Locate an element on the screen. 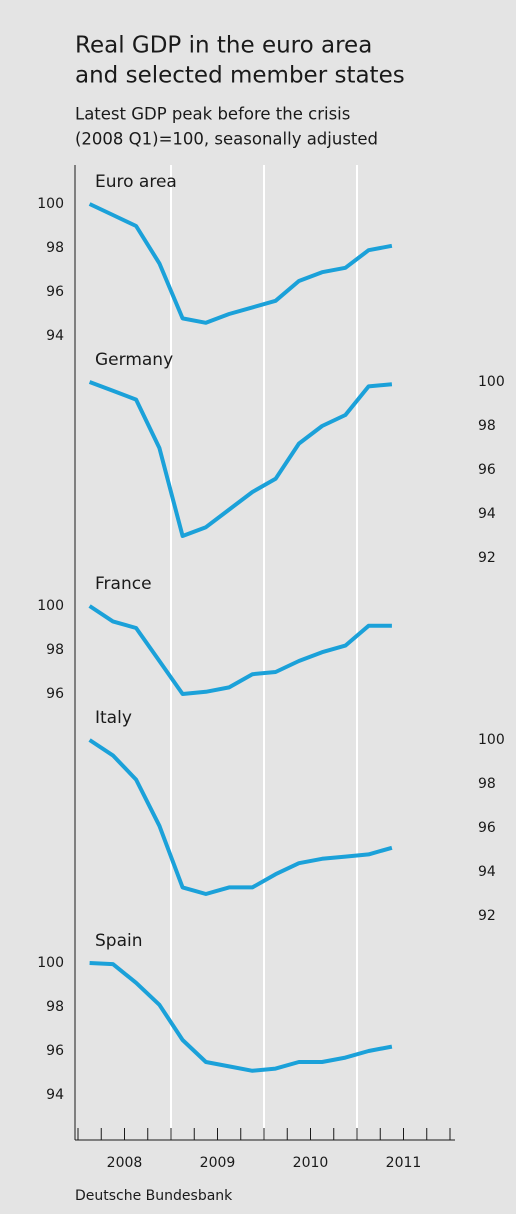  chart-title: and selected member states is located at coordinates (240, 76).